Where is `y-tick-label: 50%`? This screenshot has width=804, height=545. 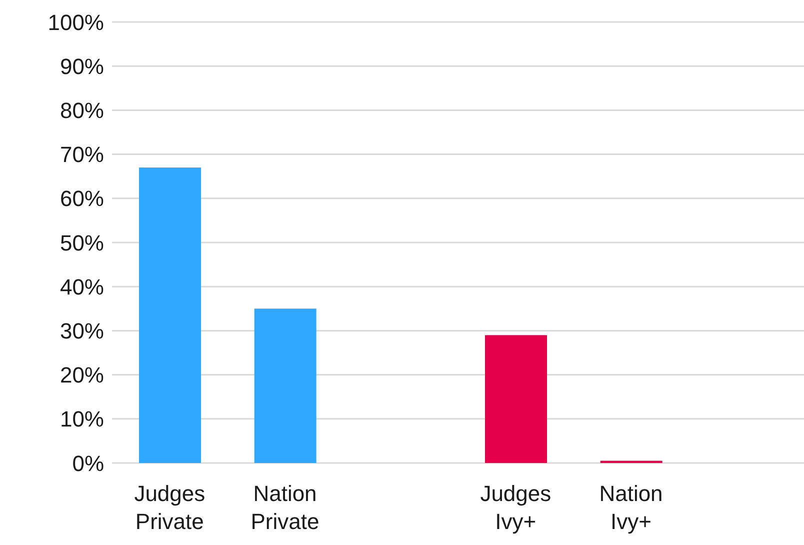
y-tick-label: 50% is located at coordinates (82, 243).